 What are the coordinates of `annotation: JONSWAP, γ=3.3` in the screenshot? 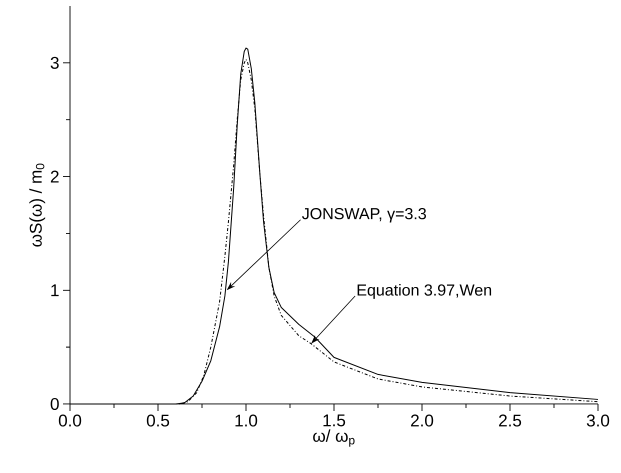 It's located at (364, 215).